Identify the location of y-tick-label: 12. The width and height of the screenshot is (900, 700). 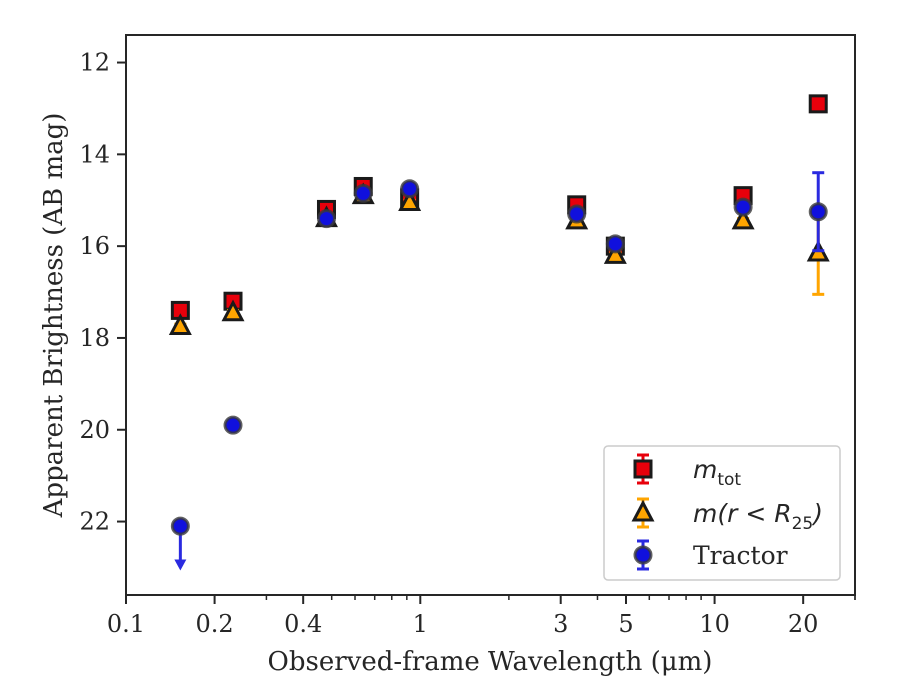
(94, 63).